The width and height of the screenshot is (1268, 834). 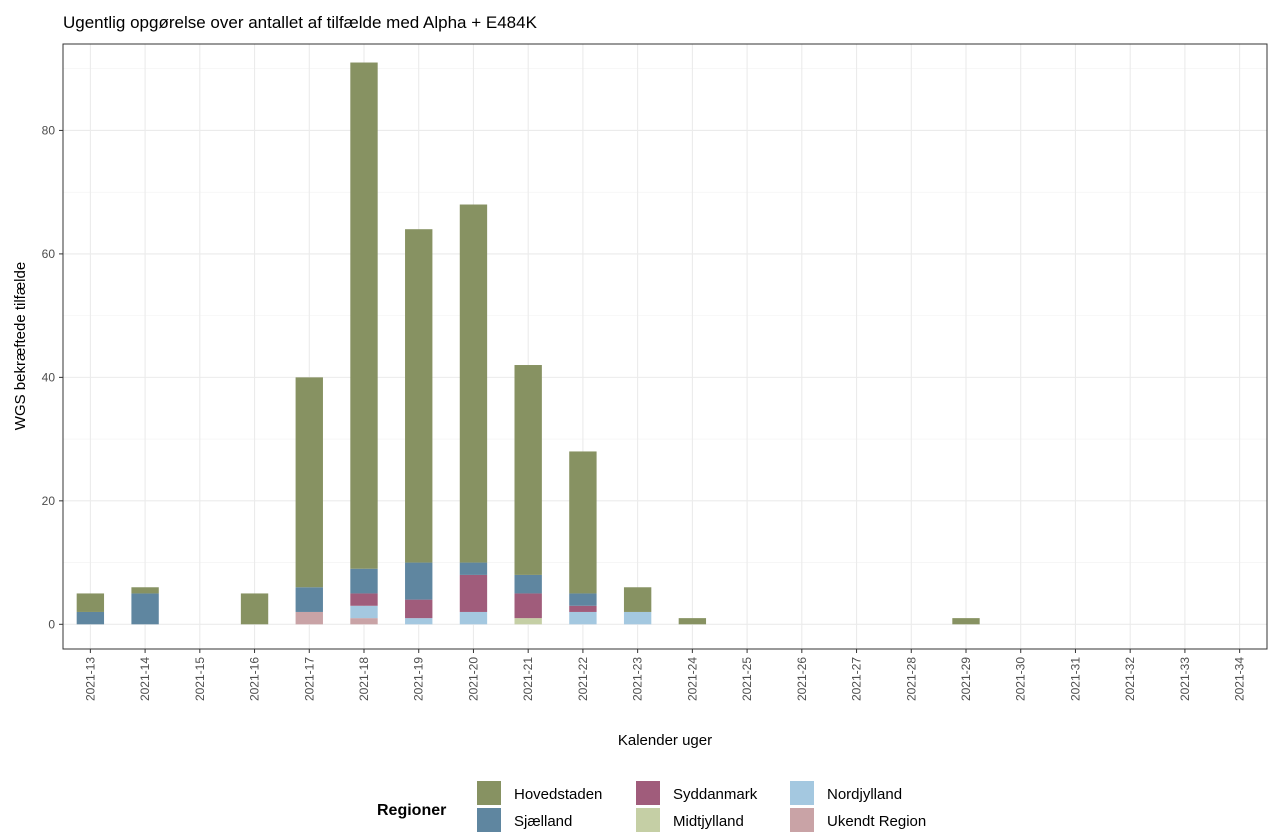 What do you see at coordinates (911, 679) in the screenshot?
I see `x-tick-label: 2021-28` at bounding box center [911, 679].